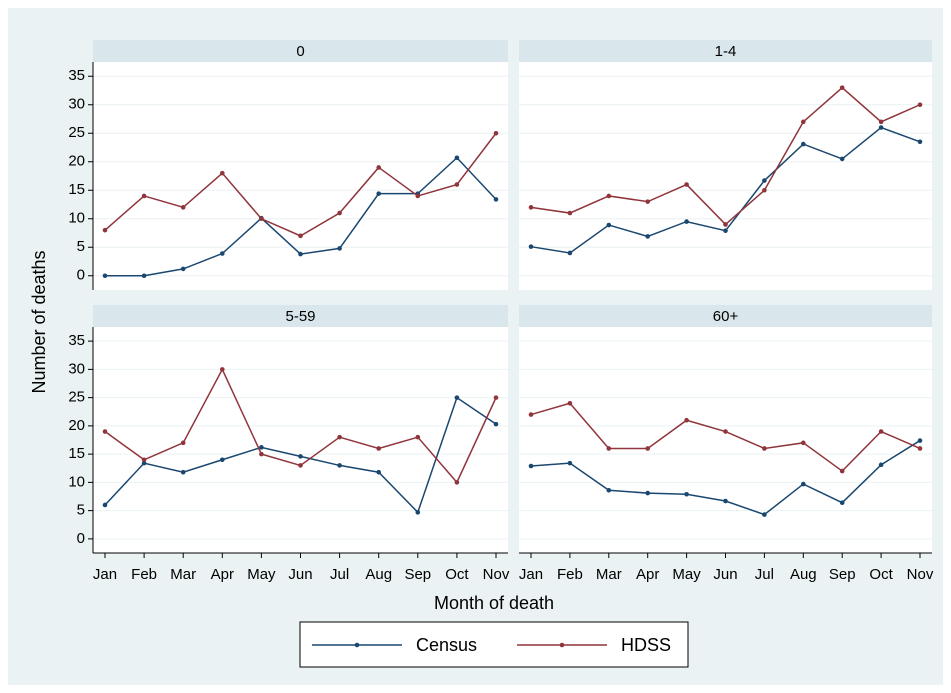 Image resolution: width=951 pixels, height=693 pixels. What do you see at coordinates (222, 574) in the screenshot?
I see `x-tick-label: Apr` at bounding box center [222, 574].